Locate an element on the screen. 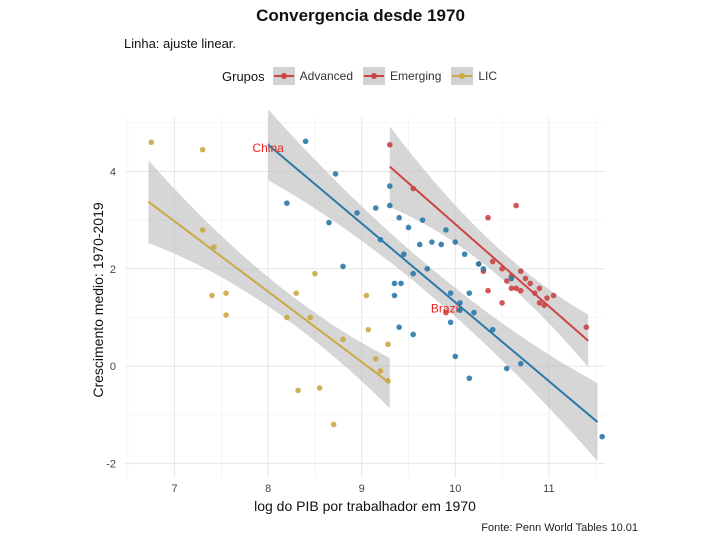 The width and height of the screenshot is (721, 548). fit-line-lic is located at coordinates (269, 292).